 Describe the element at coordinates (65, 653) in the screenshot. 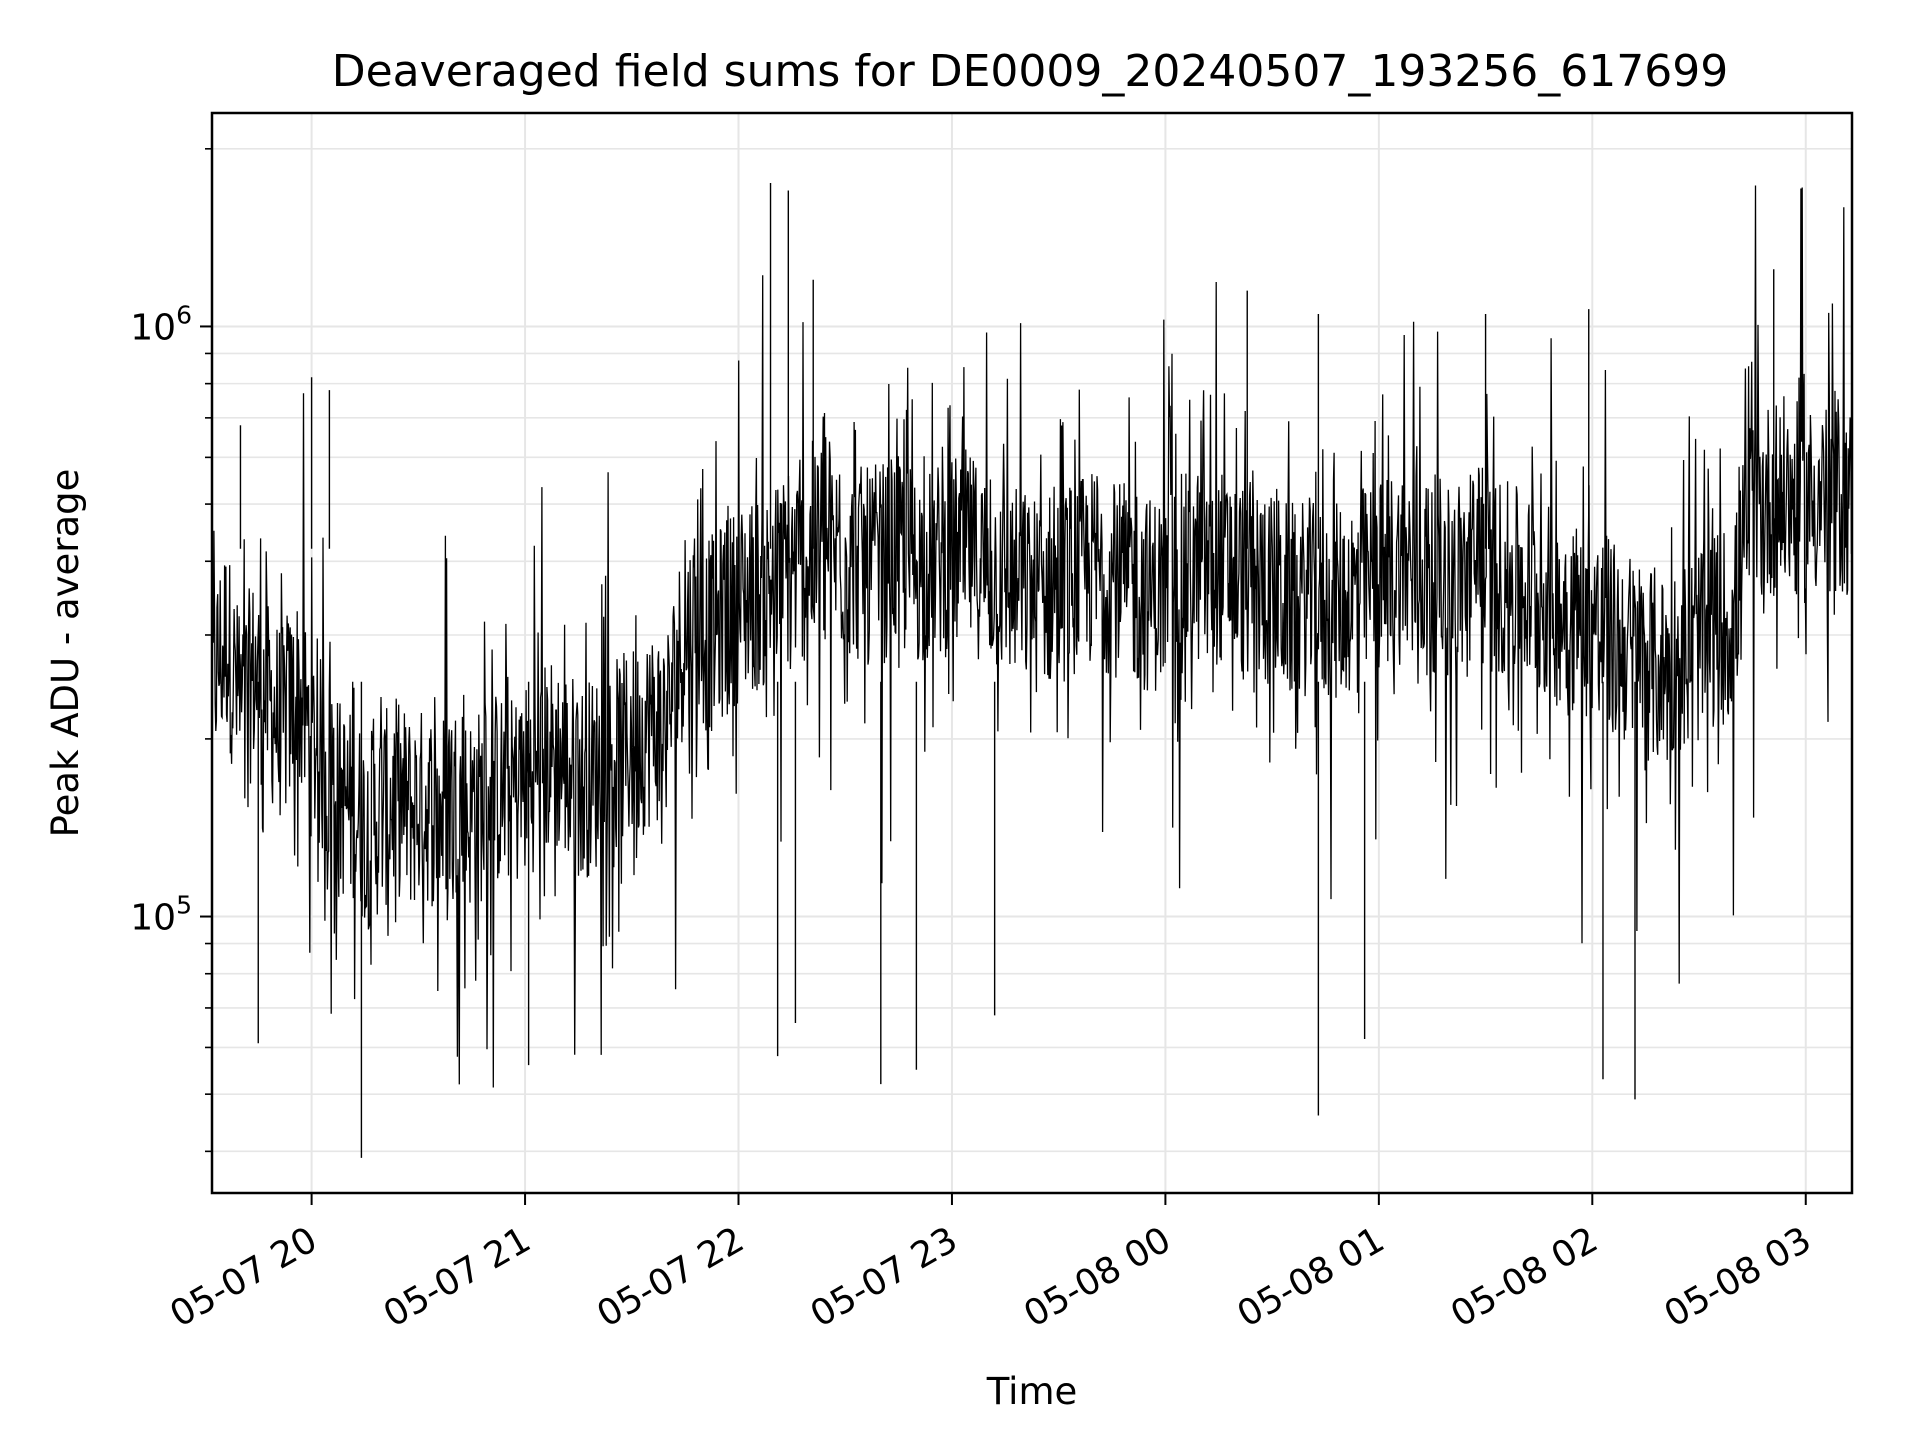

I see `y-axis-label: Peak ADU - average` at that location.